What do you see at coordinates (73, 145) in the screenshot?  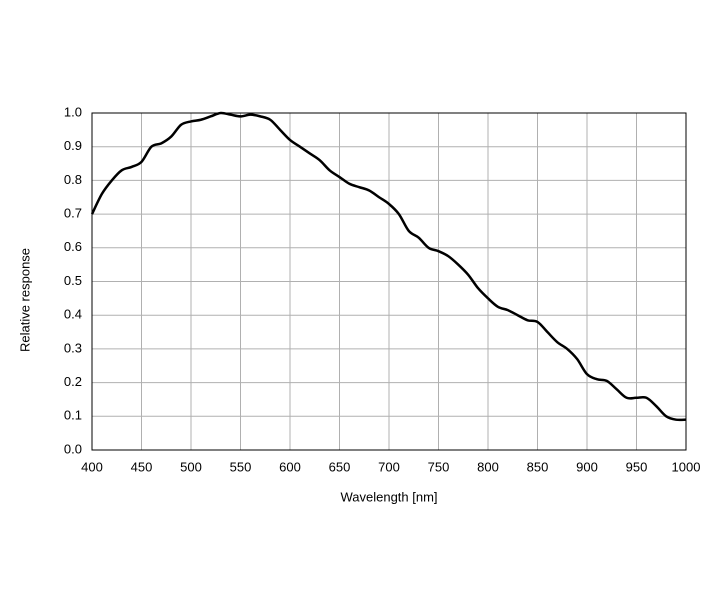 I see `y-tick-label: 0.9` at bounding box center [73, 145].